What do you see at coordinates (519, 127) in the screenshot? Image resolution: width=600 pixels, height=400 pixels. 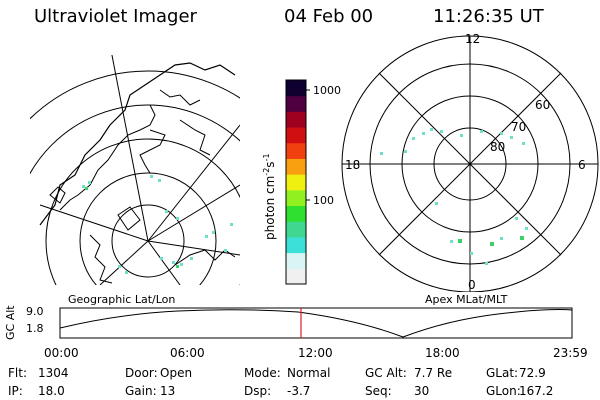 I see `polar-lat-label-70: 70` at bounding box center [519, 127].